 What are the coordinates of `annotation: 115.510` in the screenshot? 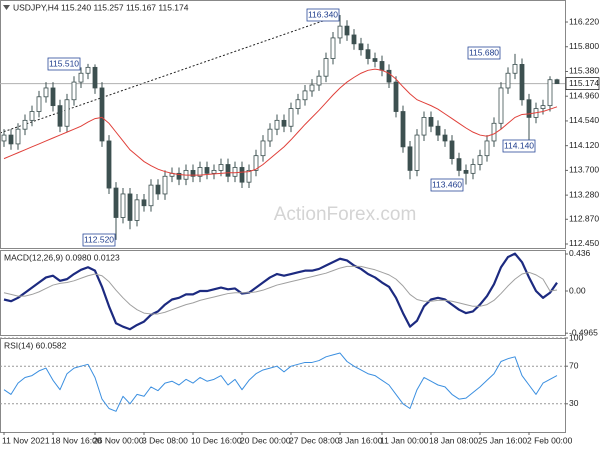 It's located at (64, 64).